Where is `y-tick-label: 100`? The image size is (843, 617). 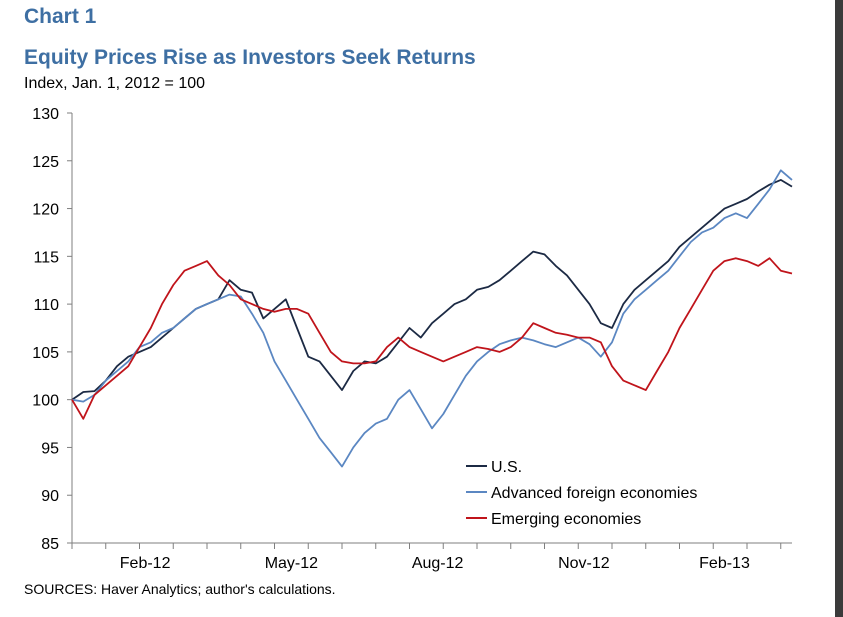
y-tick-label: 100 is located at coordinates (45, 401).